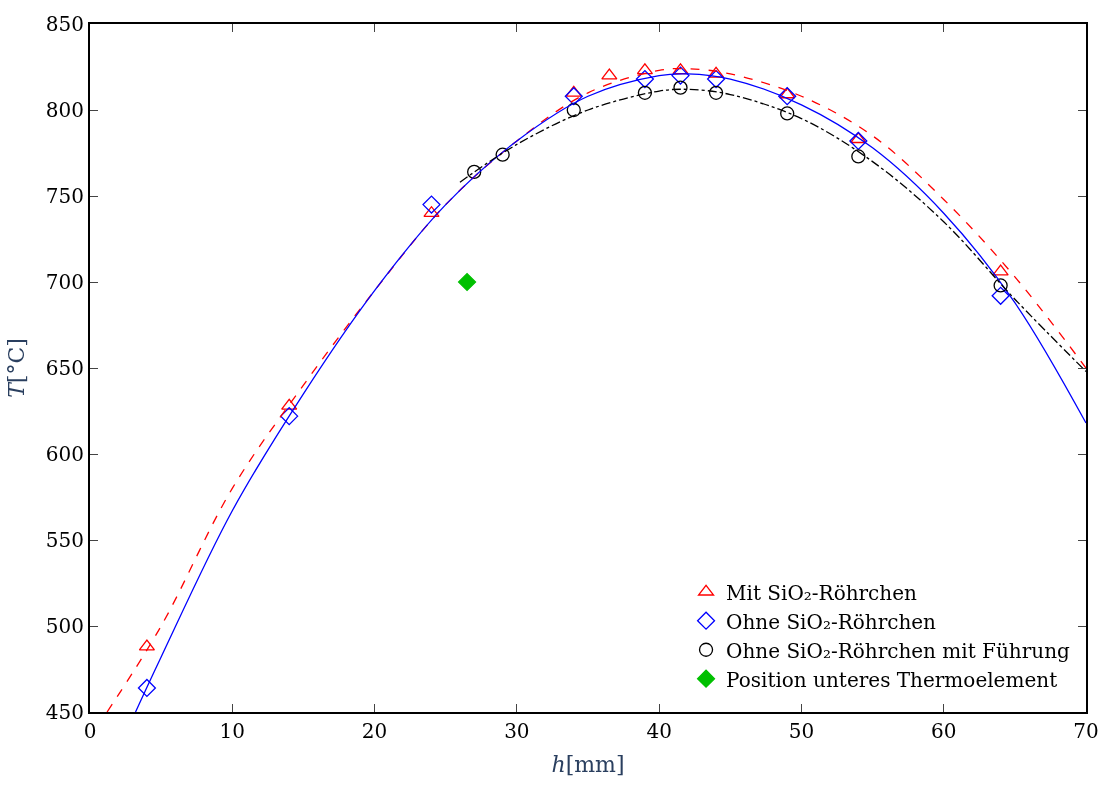 The height and width of the screenshot is (785, 1111). Describe the element at coordinates (892, 679) in the screenshot. I see `legend-label: Position unteres Thermoelement` at that location.